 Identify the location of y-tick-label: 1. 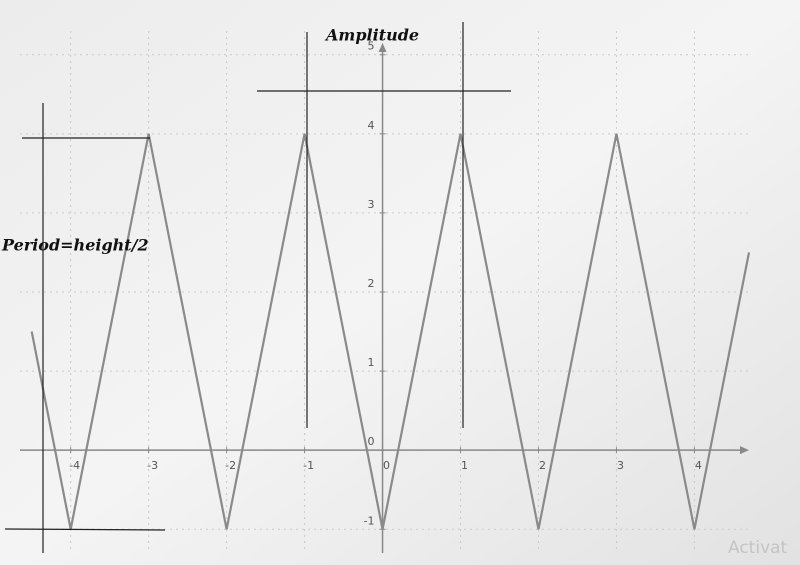
(371, 362).